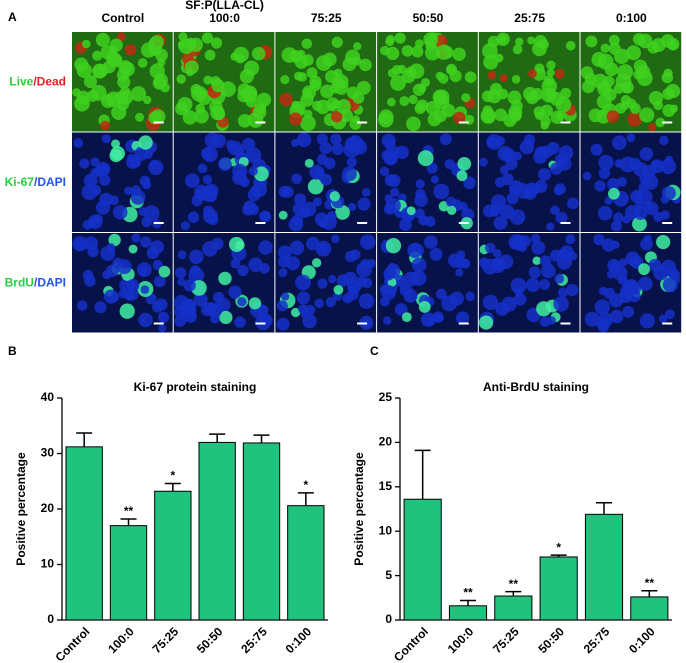 Image resolution: width=686 pixels, height=663 pixels. Describe the element at coordinates (166, 640) in the screenshot. I see `x-tick-label: 75:25` at that location.